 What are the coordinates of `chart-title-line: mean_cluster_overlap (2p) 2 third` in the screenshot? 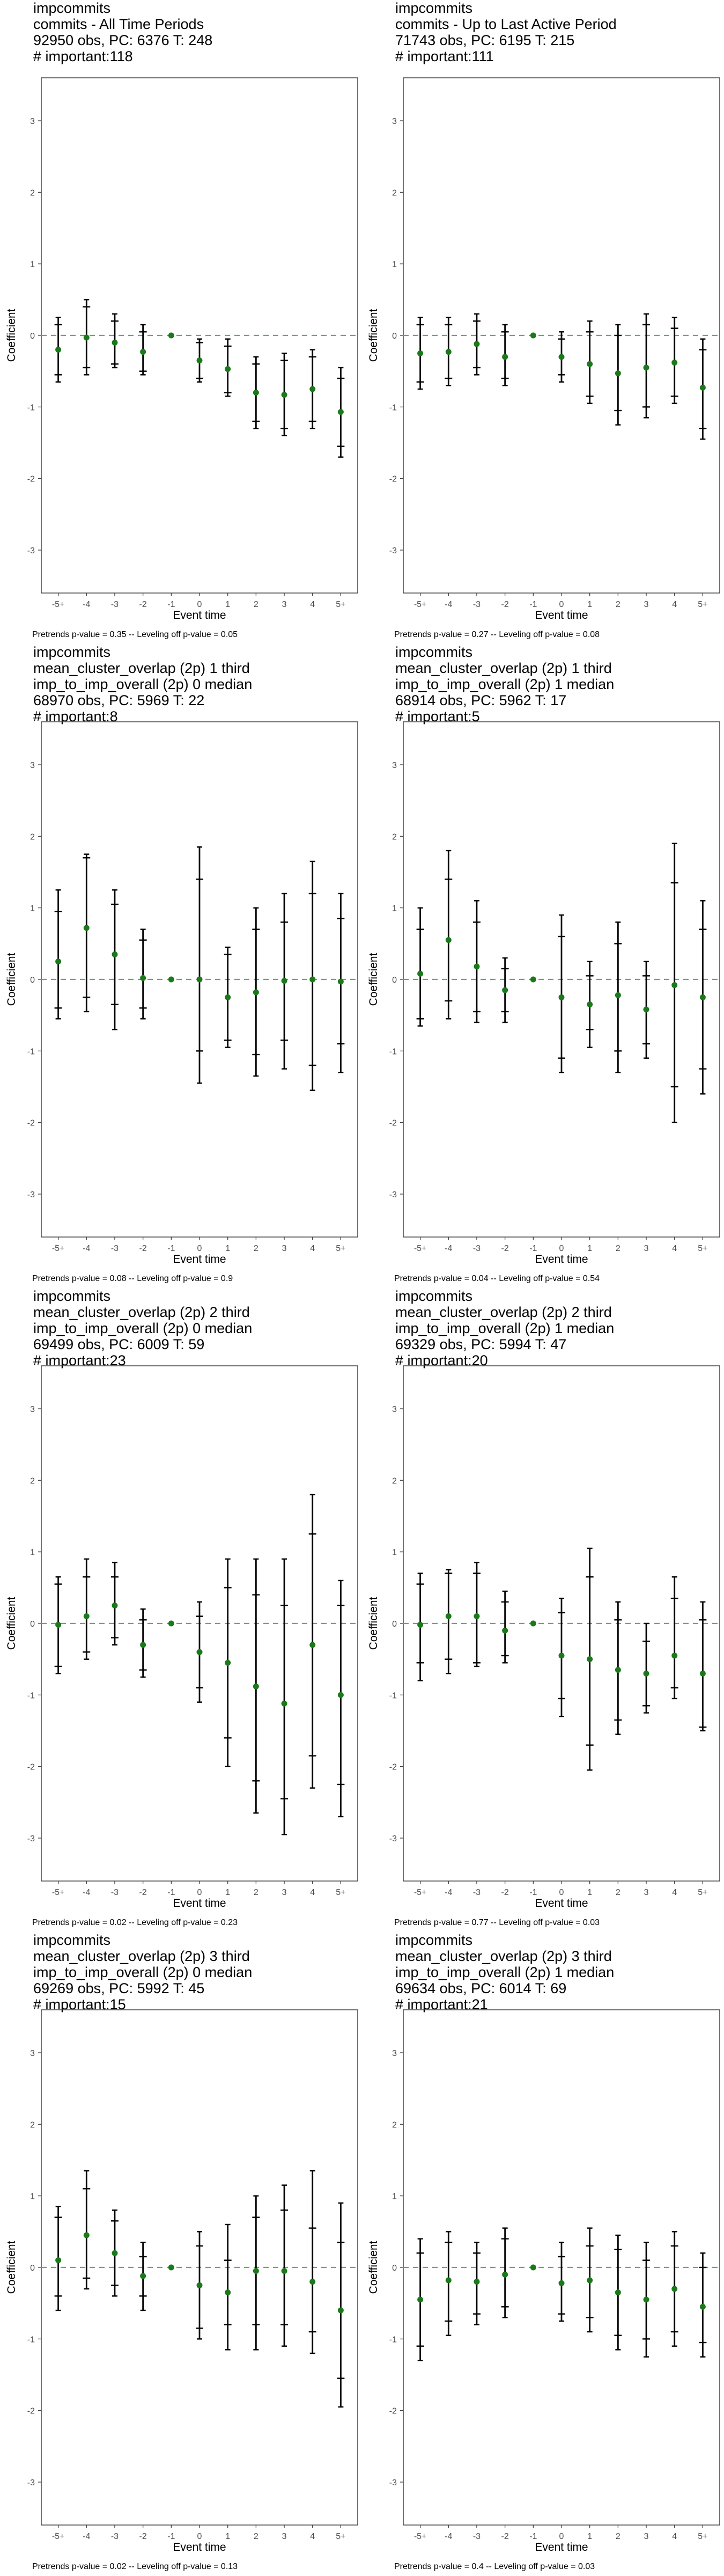 It's located at (503, 1312).